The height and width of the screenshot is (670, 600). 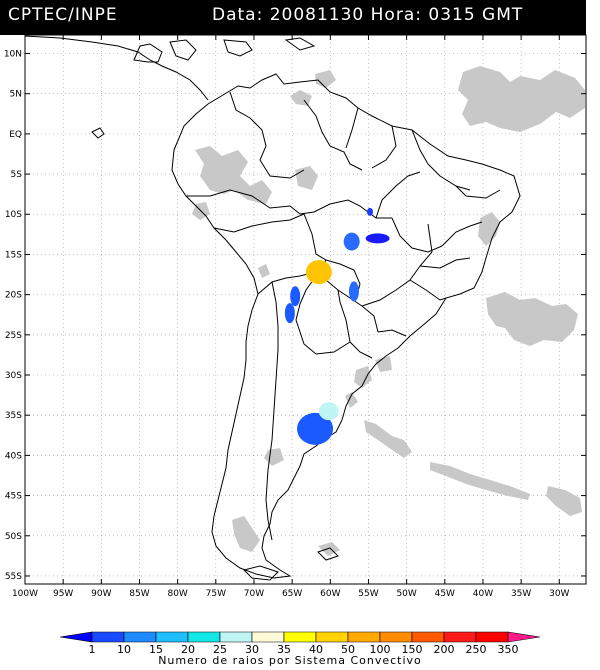 What do you see at coordinates (412, 649) in the screenshot?
I see `colorbar-label: 150` at bounding box center [412, 649].